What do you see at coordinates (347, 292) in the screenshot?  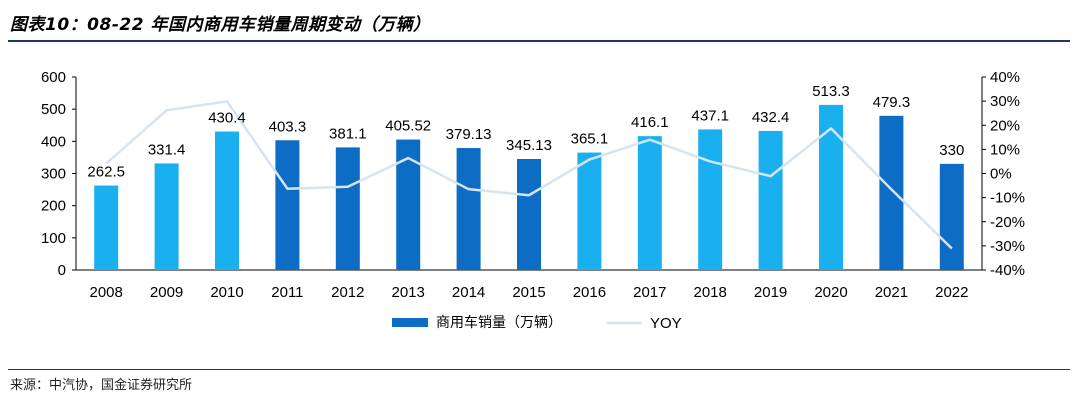 I see `x-tick-label: 2012` at bounding box center [347, 292].